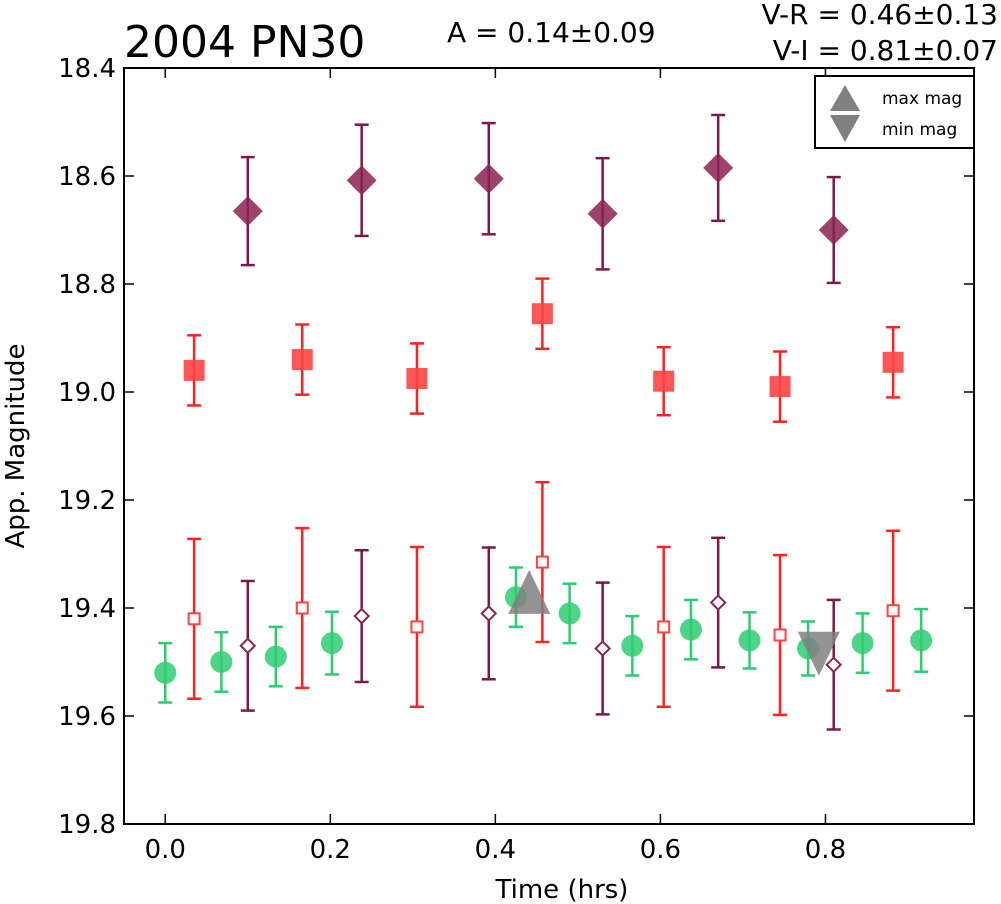 The width and height of the screenshot is (1001, 904). What do you see at coordinates (845, 128) in the screenshot?
I see `legend-min-marker` at bounding box center [845, 128].